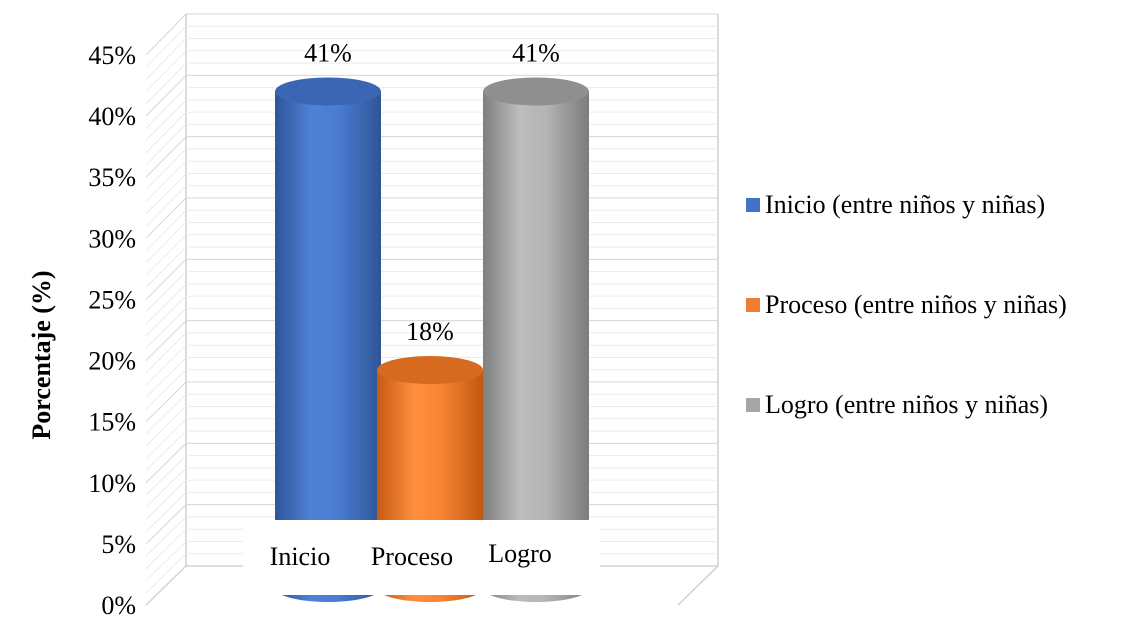 Image resolution: width=1139 pixels, height=617 pixels. Describe the element at coordinates (118, 544) in the screenshot. I see `y-tick-label: 5%` at that location.